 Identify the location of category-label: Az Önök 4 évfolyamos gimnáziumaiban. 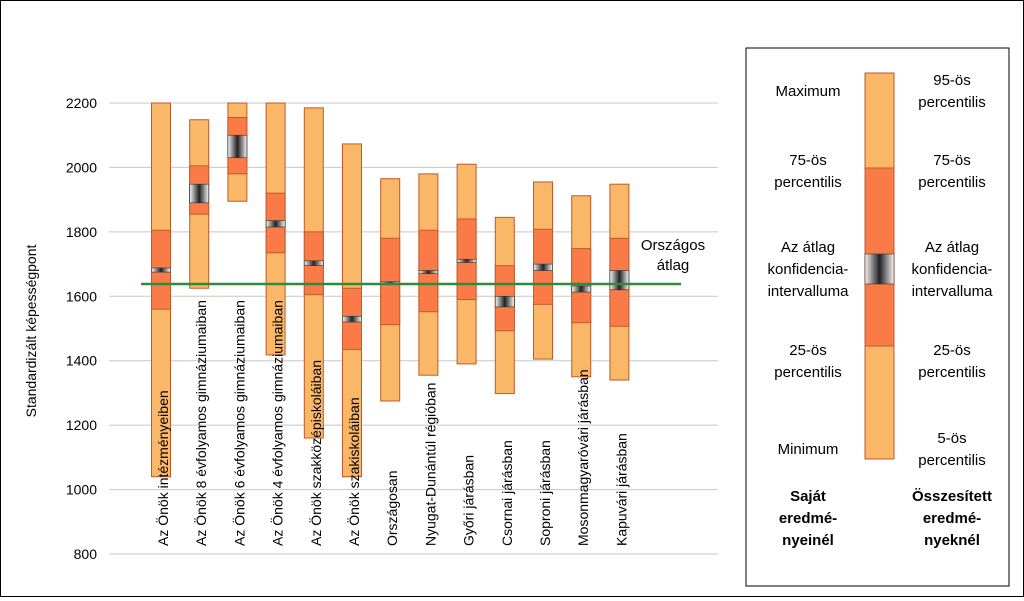
(277, 423).